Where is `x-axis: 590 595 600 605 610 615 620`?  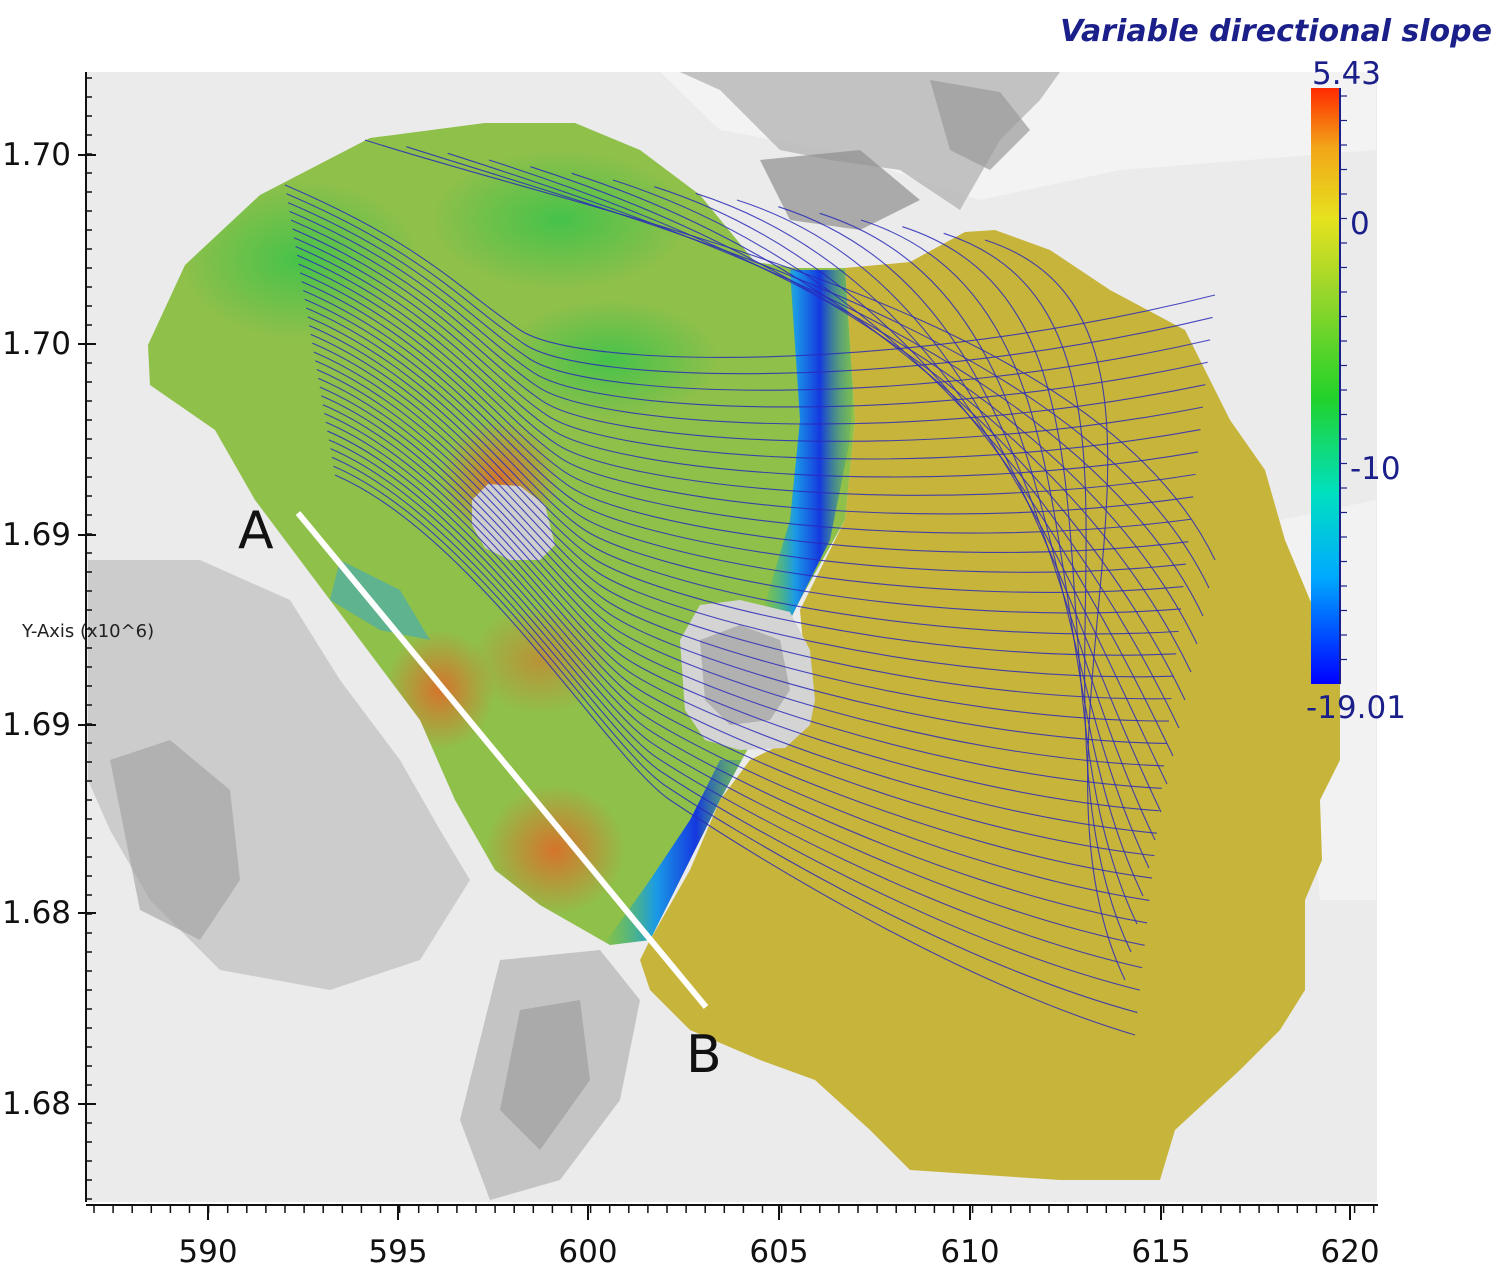 x-axis: 590 595 600 605 610 615 620 is located at coordinates (733, 1237).